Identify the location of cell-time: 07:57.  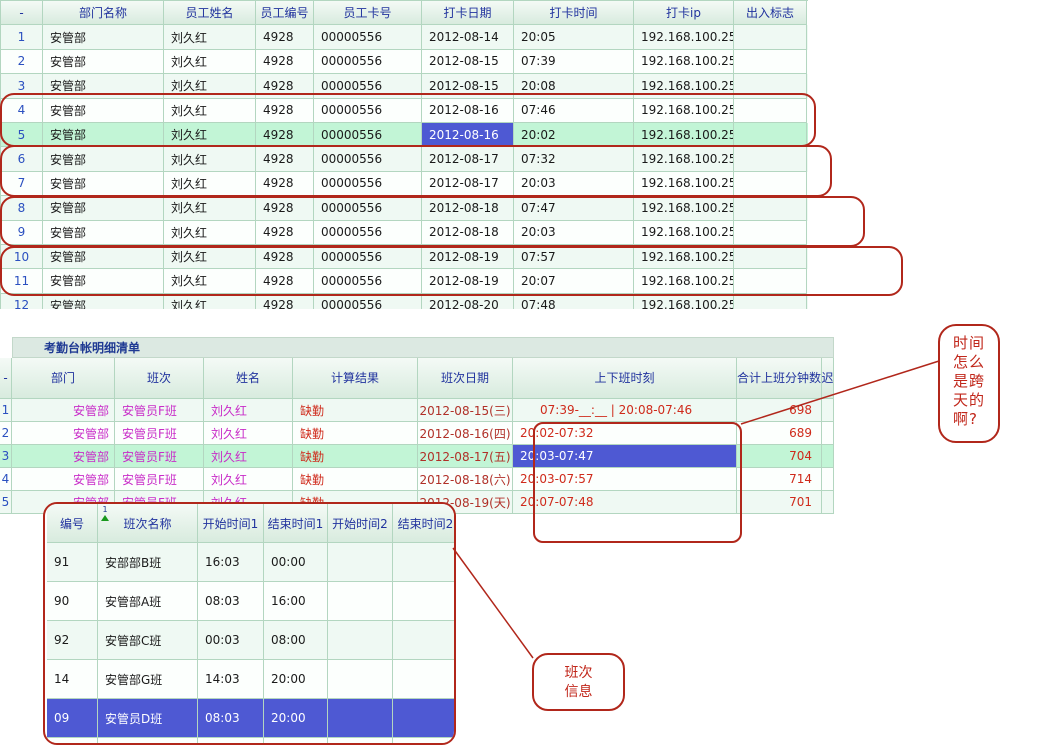
(574, 257).